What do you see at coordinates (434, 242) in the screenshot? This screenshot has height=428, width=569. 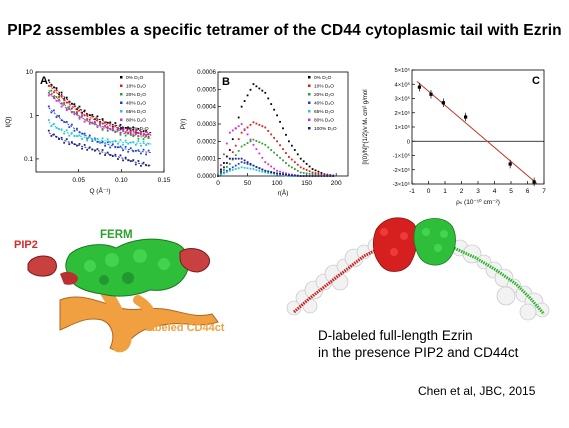 I see `green-ferm-domain` at bounding box center [434, 242].